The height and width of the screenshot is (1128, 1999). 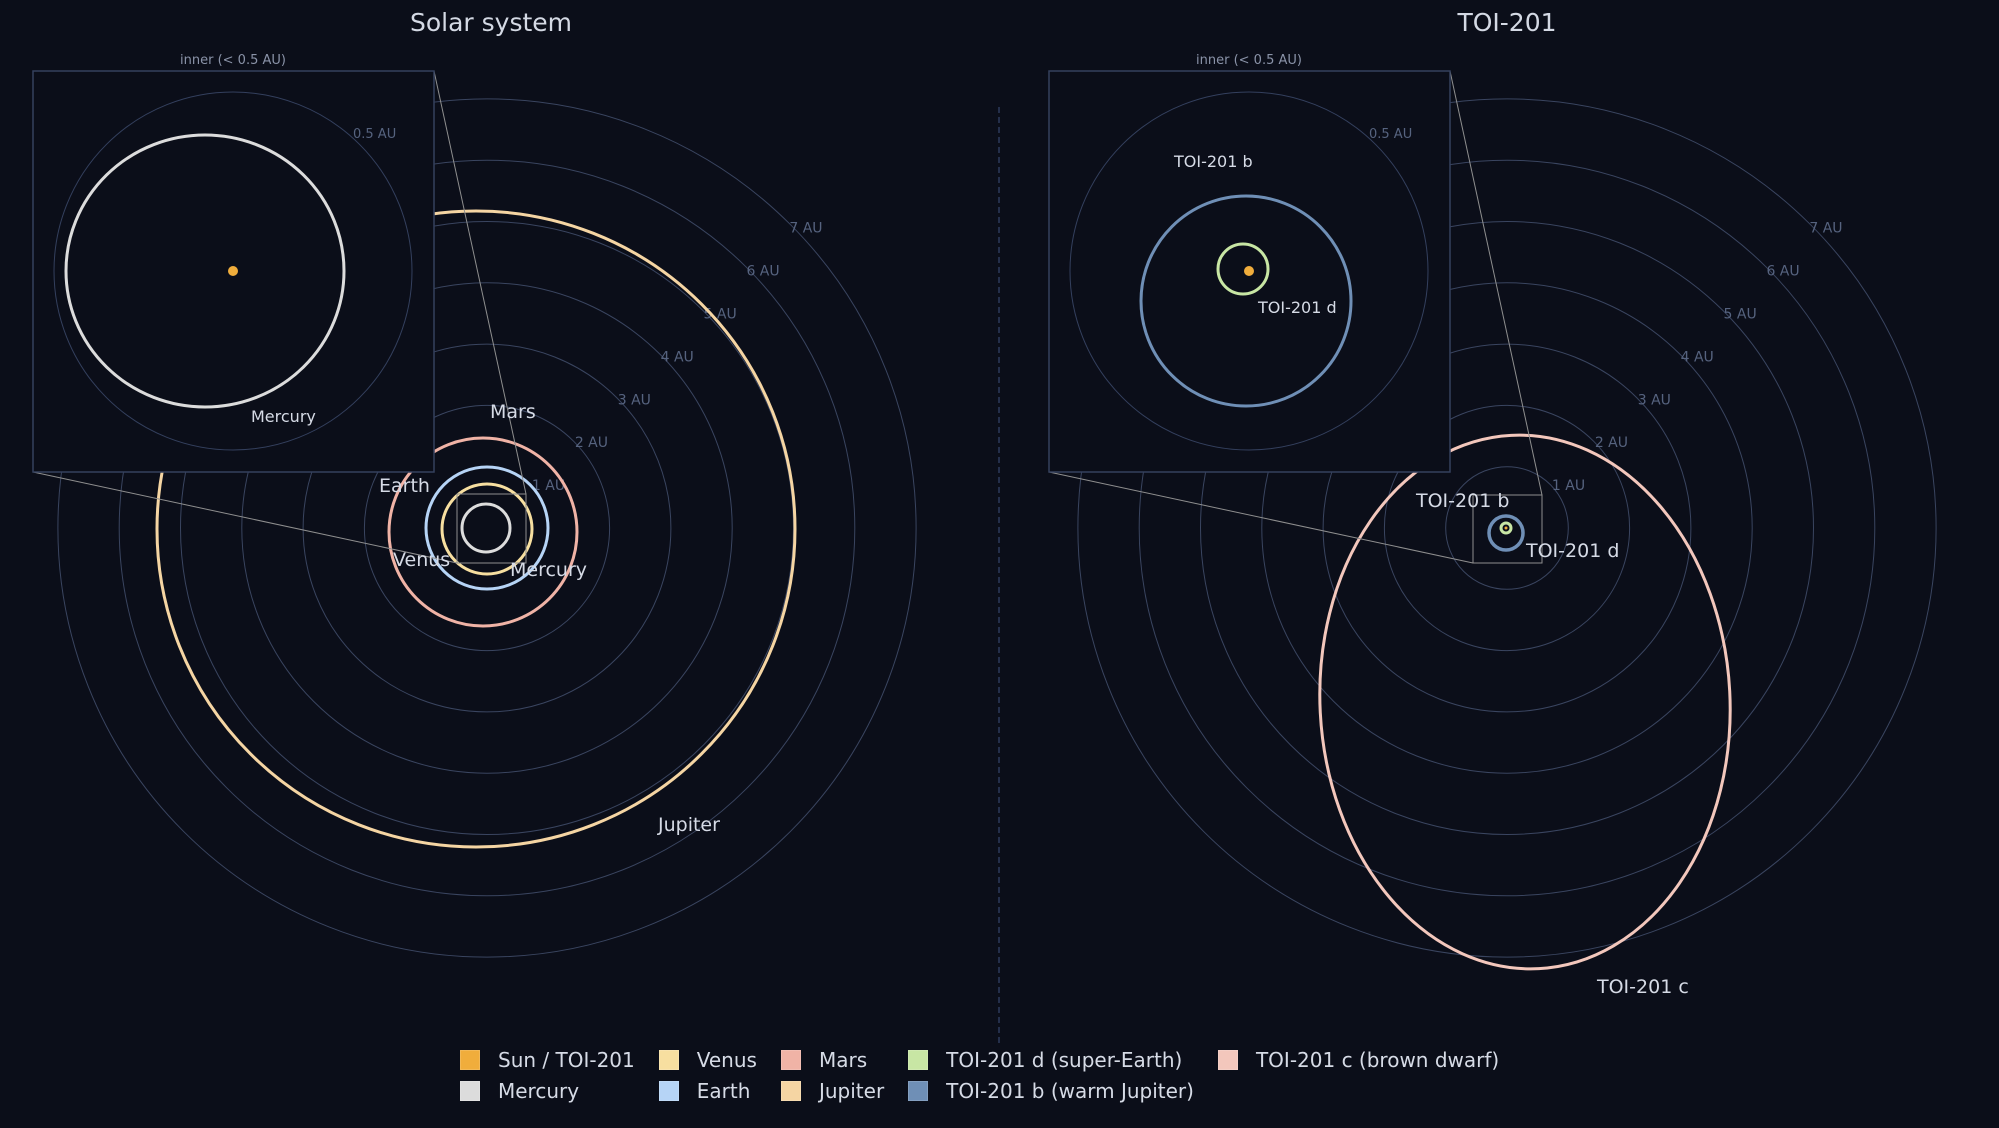 What do you see at coordinates (726, 1059) in the screenshot?
I see `legend-label: Venus` at bounding box center [726, 1059].